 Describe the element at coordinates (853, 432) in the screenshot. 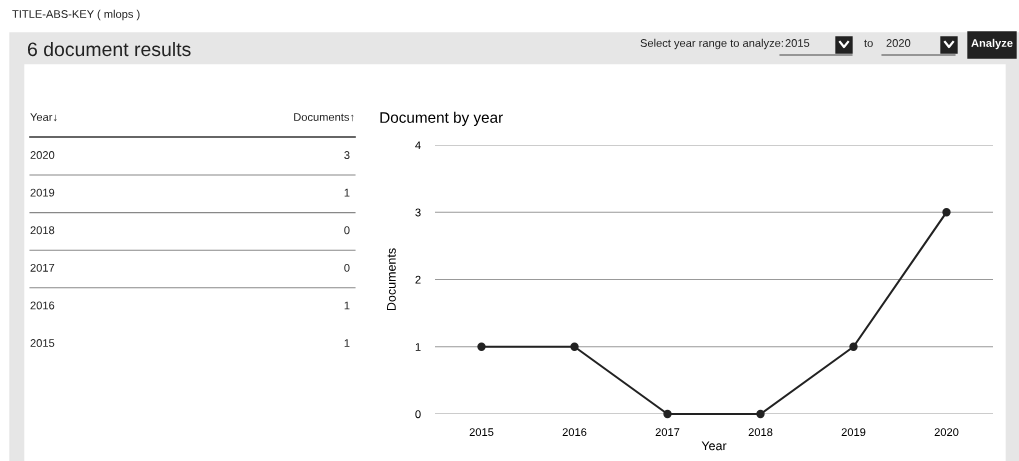

I see `x-tick-label: 2019` at that location.